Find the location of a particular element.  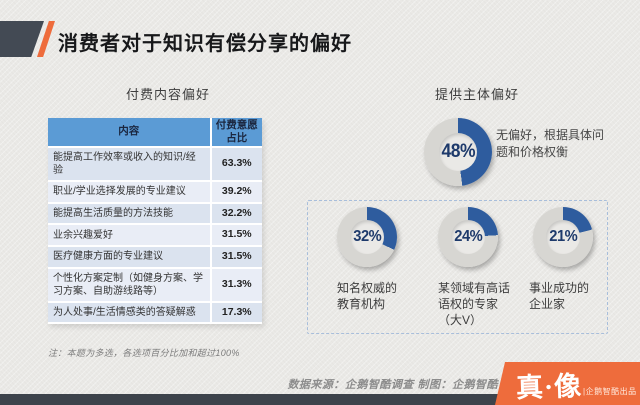

logo-subtitle: |企鹅智酷出品 is located at coordinates (610, 391).